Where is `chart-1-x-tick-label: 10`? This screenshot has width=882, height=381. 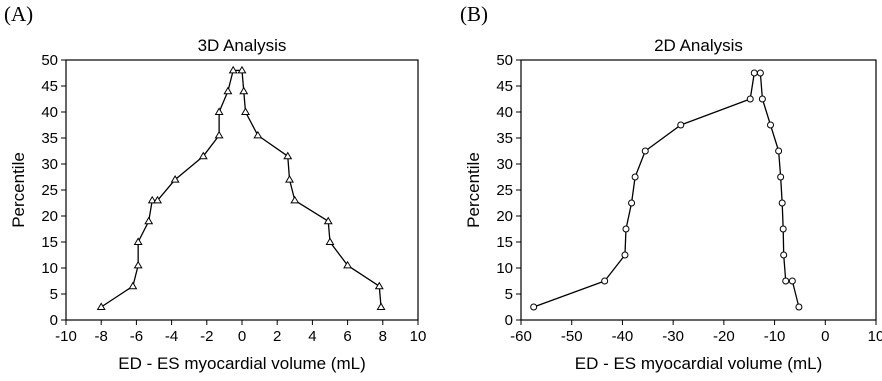 chart-1-x-tick-label: 10 is located at coordinates (418, 336).